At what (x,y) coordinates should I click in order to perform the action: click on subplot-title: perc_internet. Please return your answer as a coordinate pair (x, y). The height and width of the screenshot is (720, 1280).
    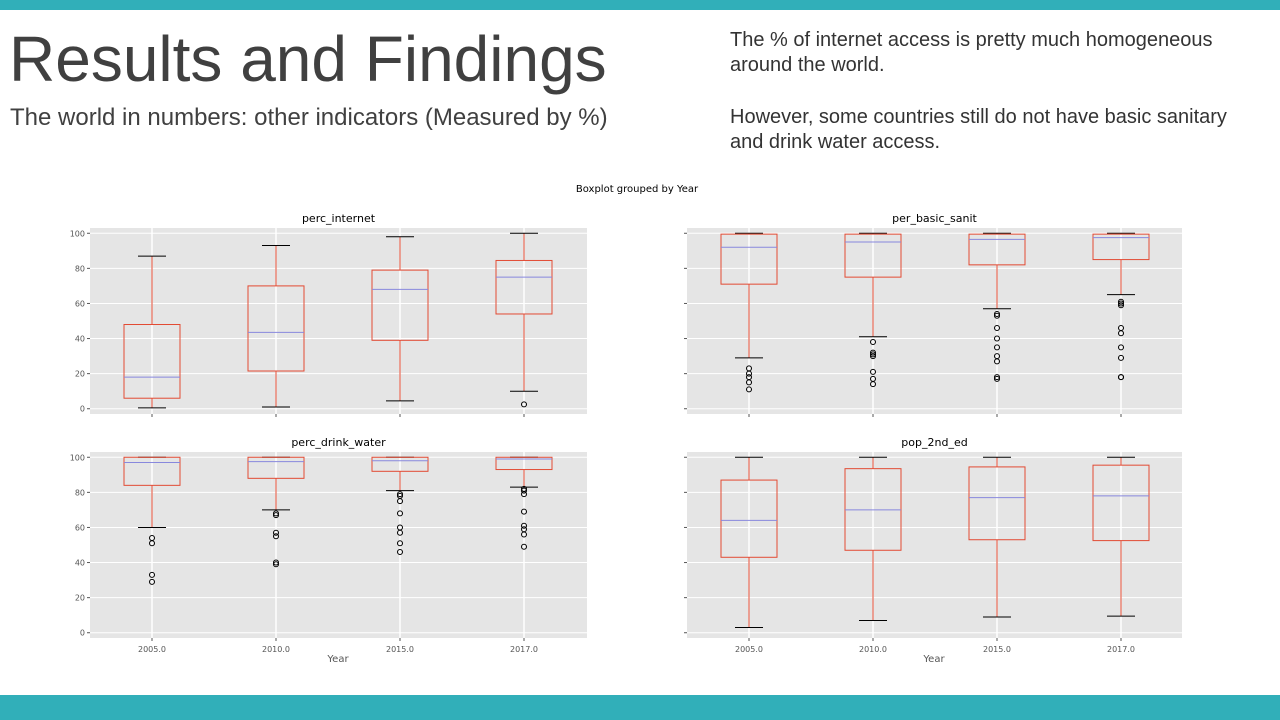
    Looking at the image, I should click on (339, 218).